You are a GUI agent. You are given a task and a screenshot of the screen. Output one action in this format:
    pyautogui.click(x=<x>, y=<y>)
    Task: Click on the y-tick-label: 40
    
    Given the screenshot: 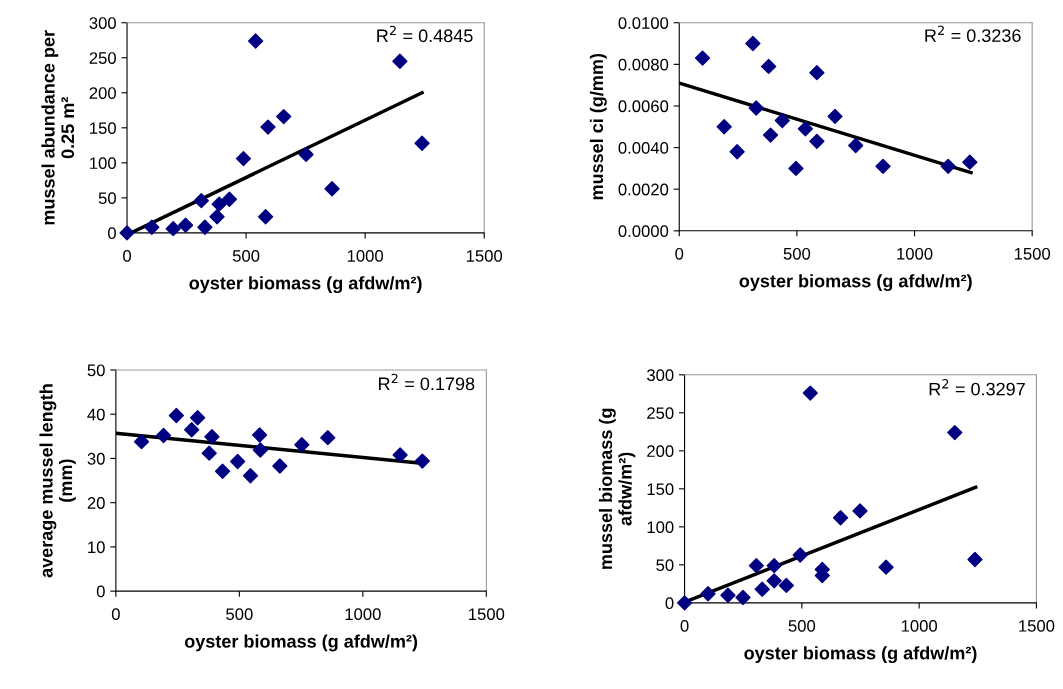 What is the action you would take?
    pyautogui.click(x=96, y=414)
    